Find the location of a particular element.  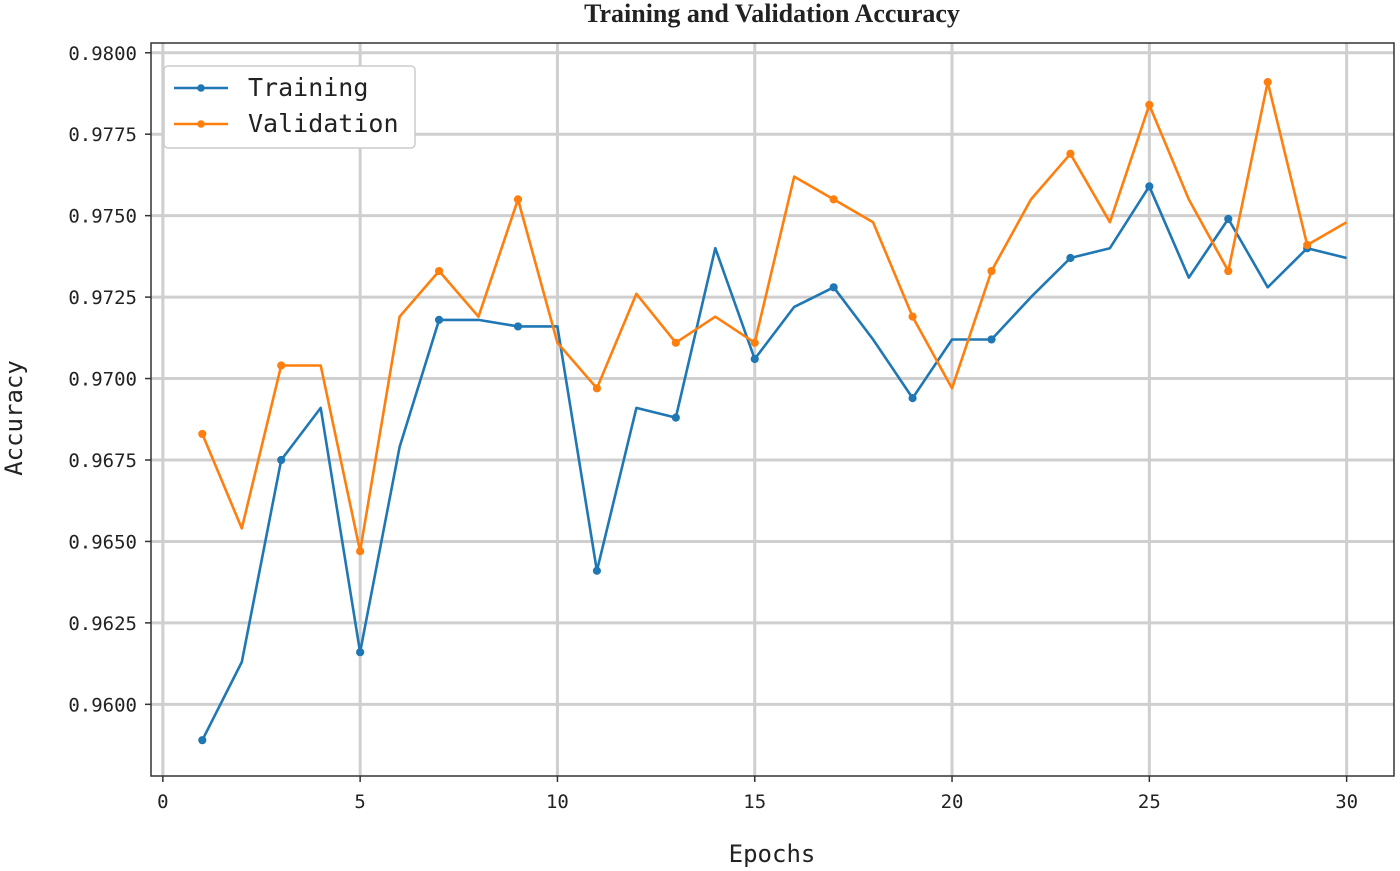

y-tick-label: 0.9800 is located at coordinates (102, 54).